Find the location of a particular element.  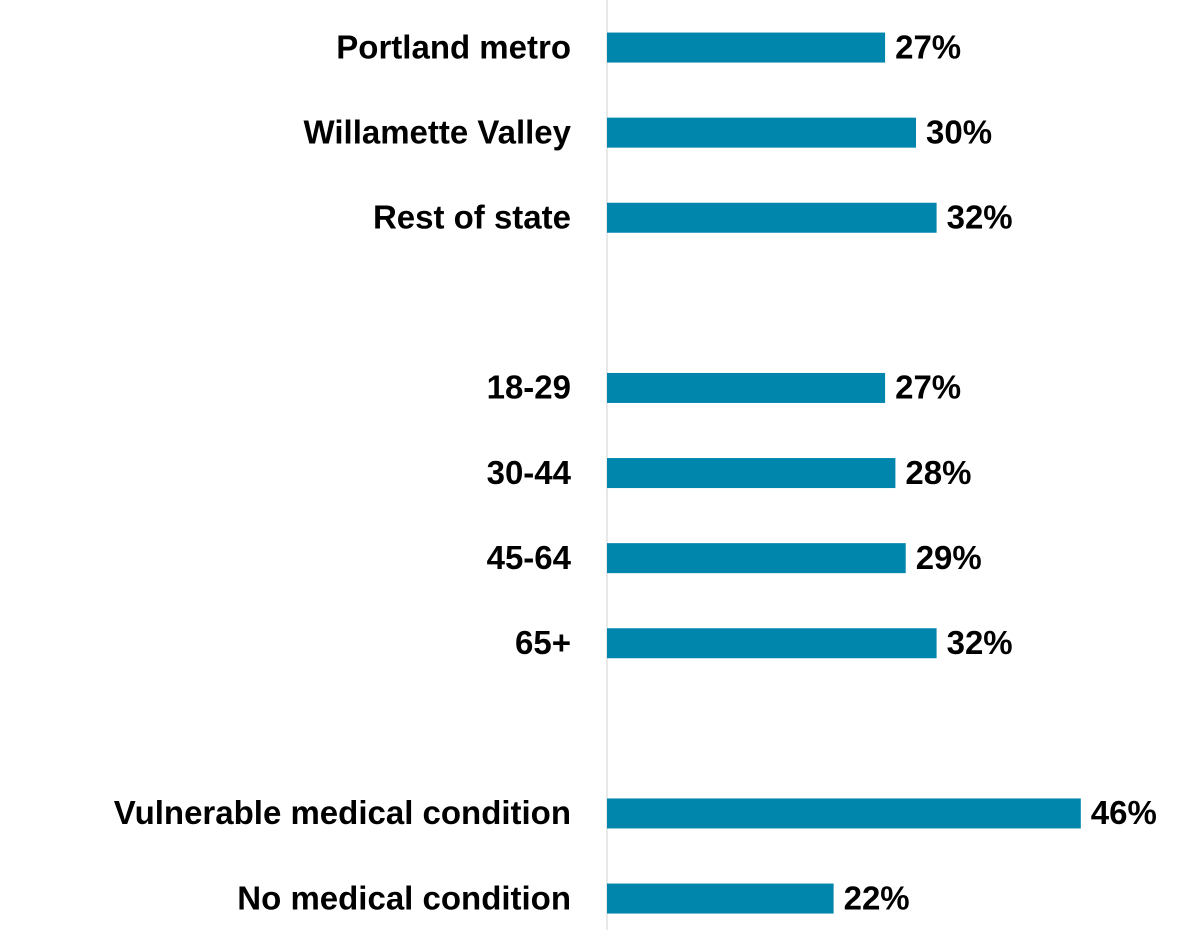

category-label: Rest of state is located at coordinates (472, 216).